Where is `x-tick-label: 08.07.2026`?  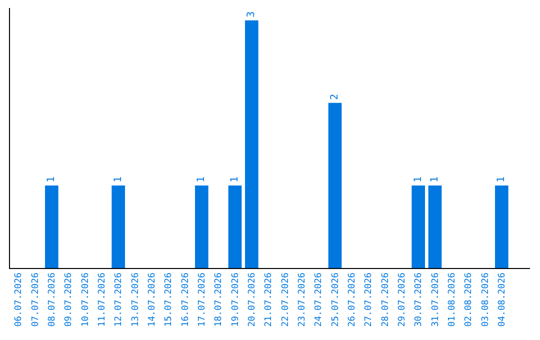
x-tick-label: 08.07.2026 is located at coordinates (53, 299).